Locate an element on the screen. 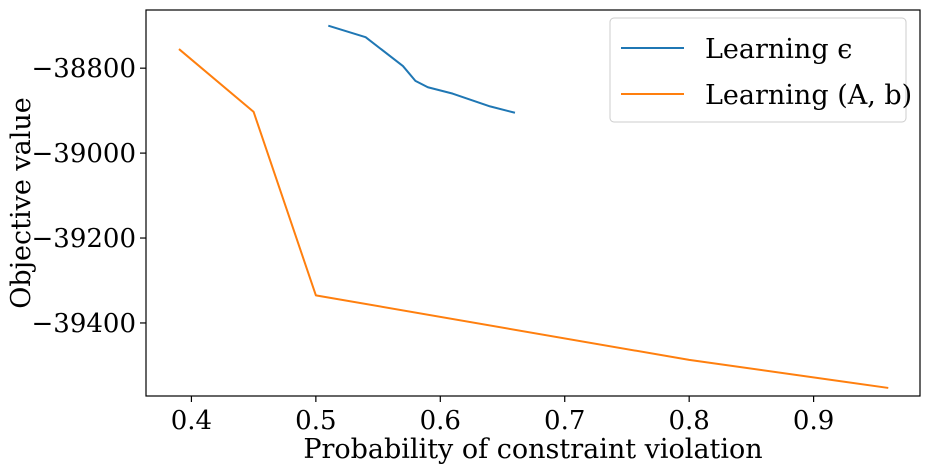 This screenshot has width=930, height=474. legend-label-1: Learning ϵ is located at coordinates (778, 49).